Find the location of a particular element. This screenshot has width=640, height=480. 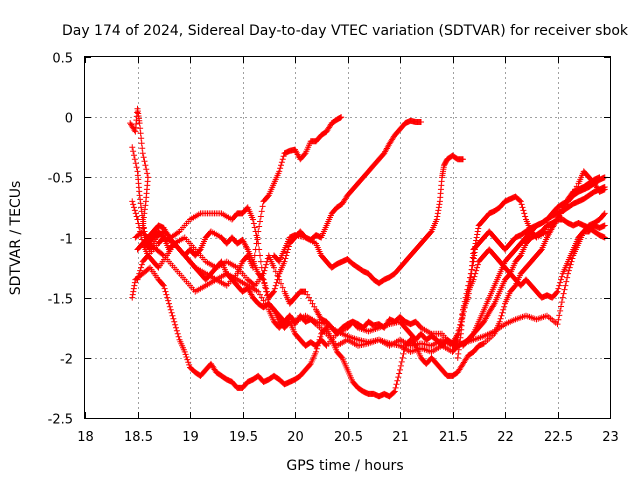

x-tick-label: 19 is located at coordinates (190, 437).